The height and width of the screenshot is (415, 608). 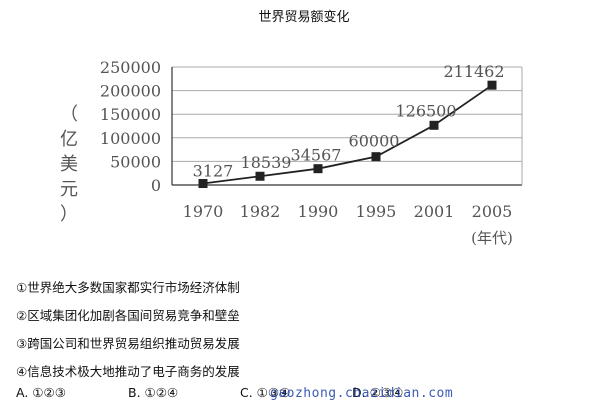 What do you see at coordinates (304, 17) in the screenshot?
I see `chart-title: 世界贸易额变化` at bounding box center [304, 17].